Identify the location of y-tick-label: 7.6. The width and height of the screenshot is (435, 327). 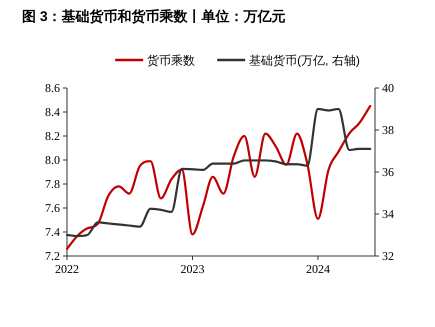
(52, 208).